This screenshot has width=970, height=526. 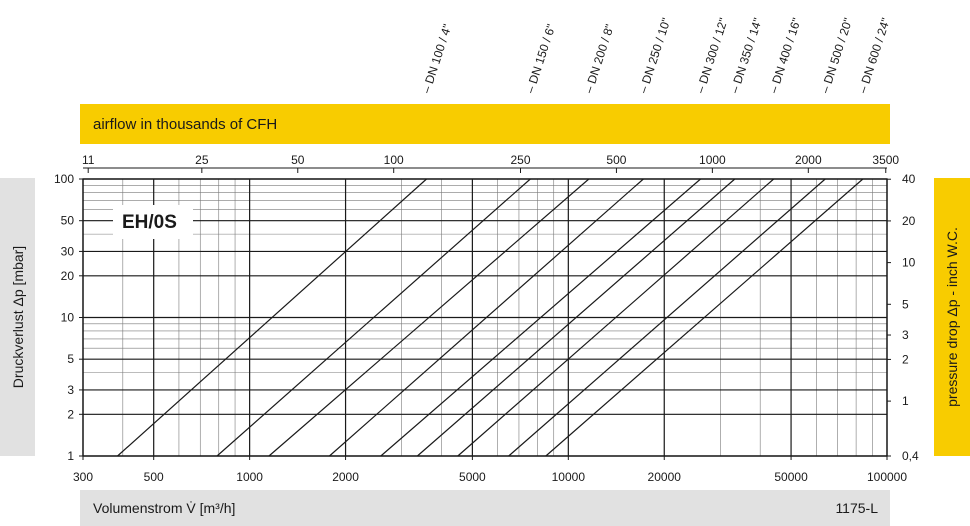 What do you see at coordinates (83, 477) in the screenshot?
I see `x-tick-label: 300` at bounding box center [83, 477].